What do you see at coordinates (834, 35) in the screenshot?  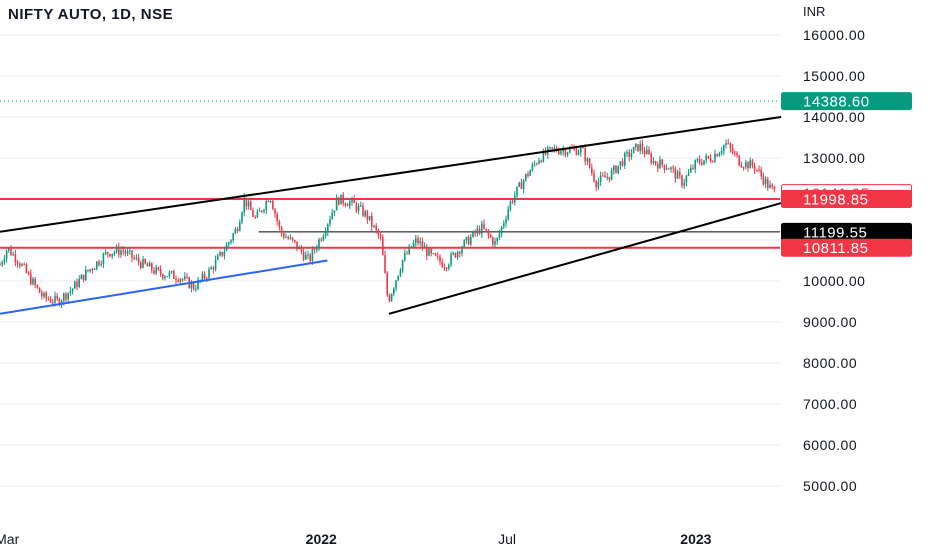 I see `y-tick-label: 16000.00` at bounding box center [834, 35].